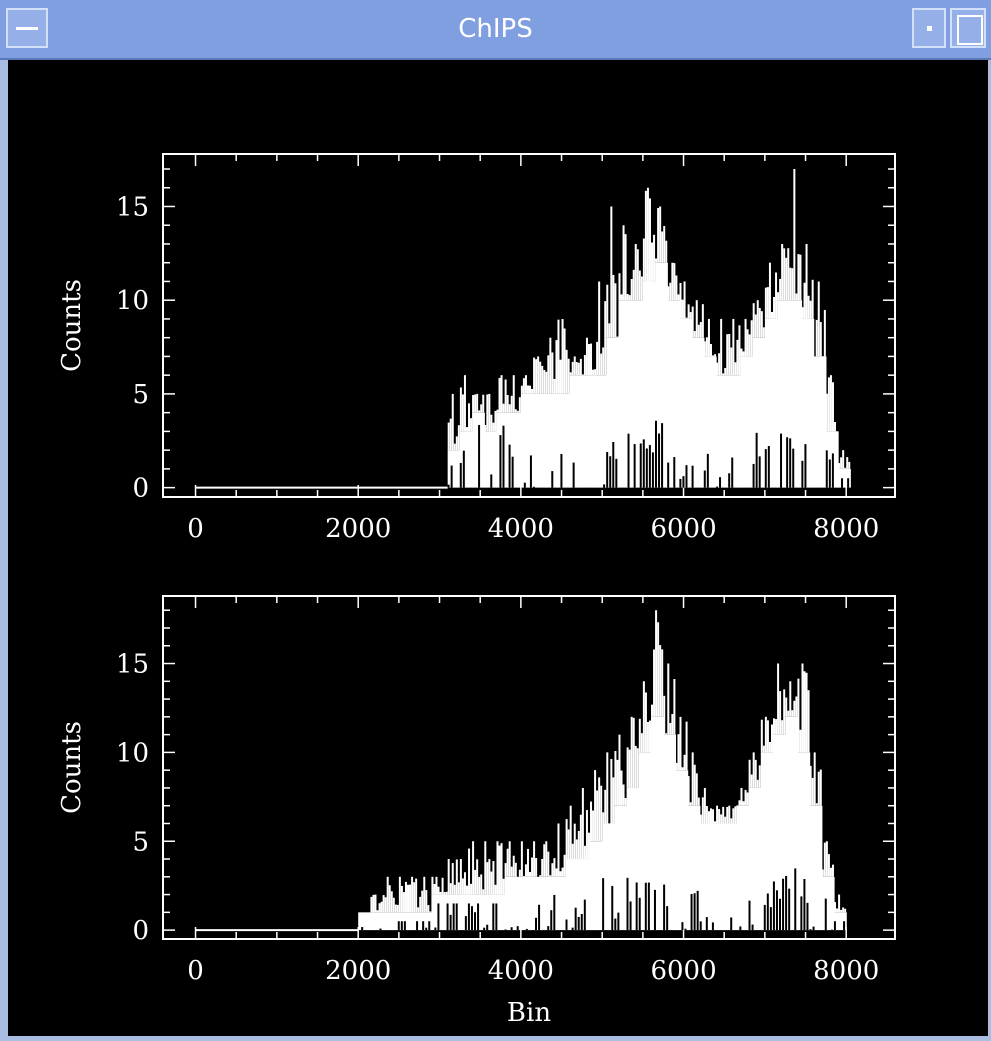 This screenshot has width=991, height=1041. I want to click on window-title: ChIPS, so click(495, 29).